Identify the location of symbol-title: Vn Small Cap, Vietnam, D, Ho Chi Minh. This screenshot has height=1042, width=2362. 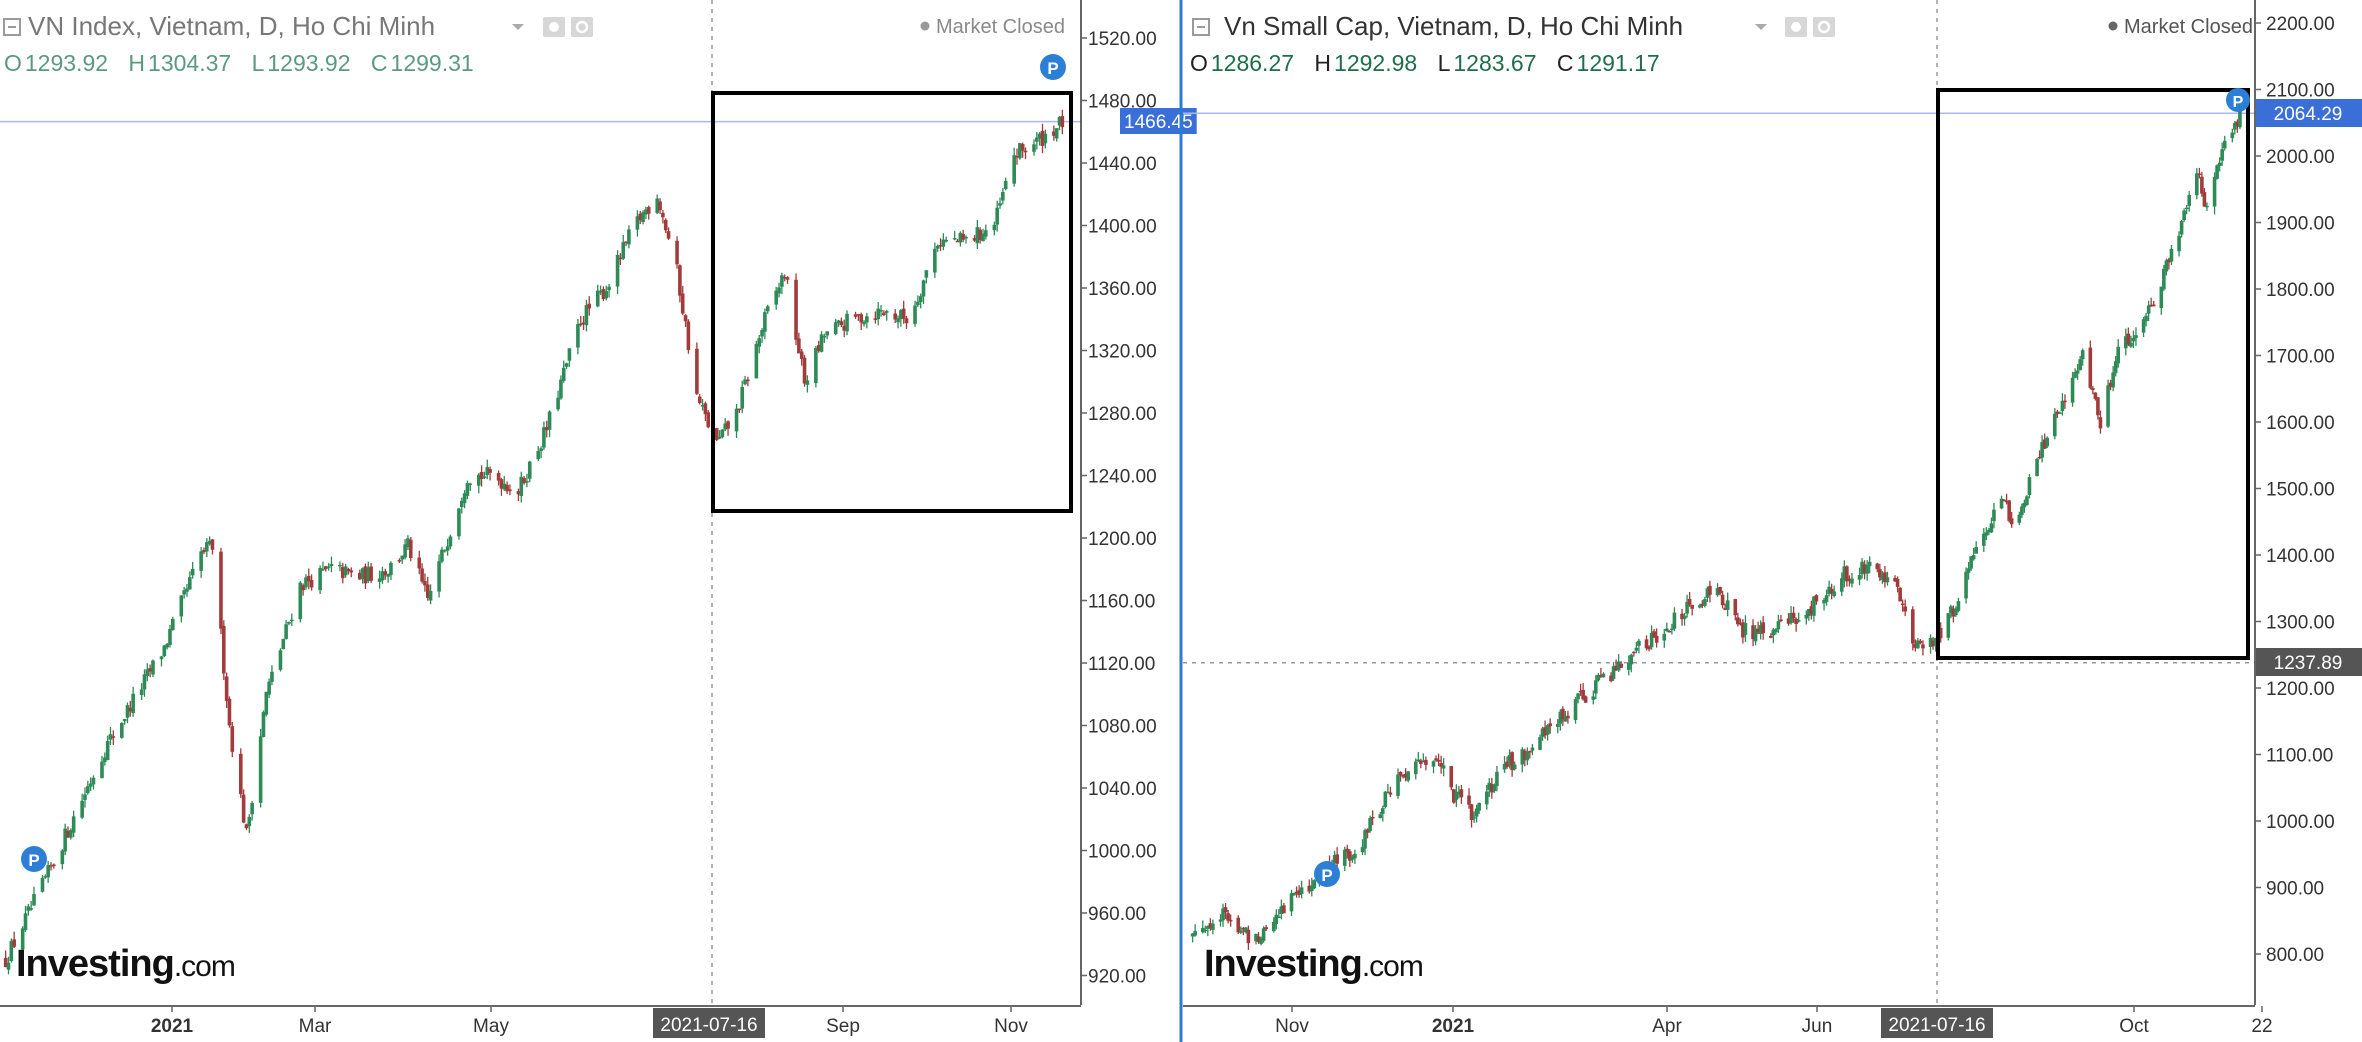
(1453, 26).